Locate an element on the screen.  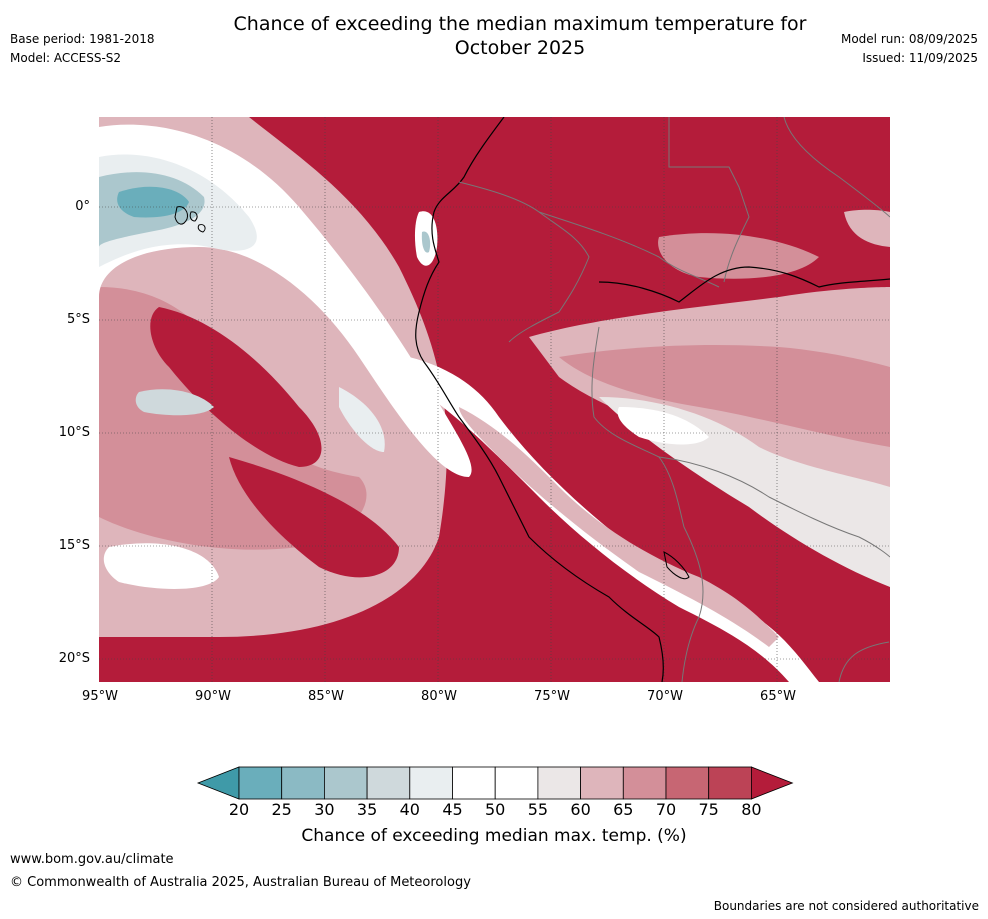
contour-band-45-coastal is located at coordinates (362, 419).